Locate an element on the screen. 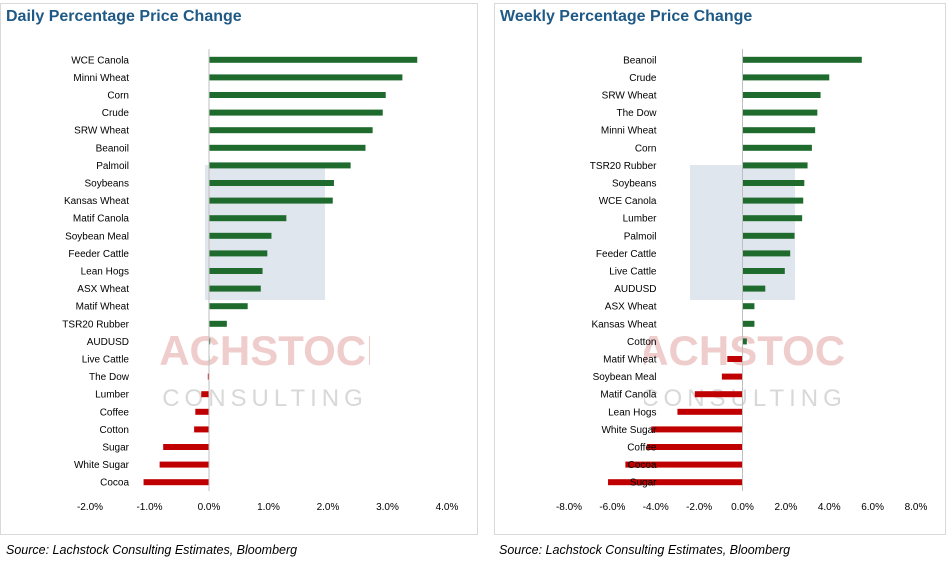  daily-category-label: Lean Hogs is located at coordinates (105, 272).